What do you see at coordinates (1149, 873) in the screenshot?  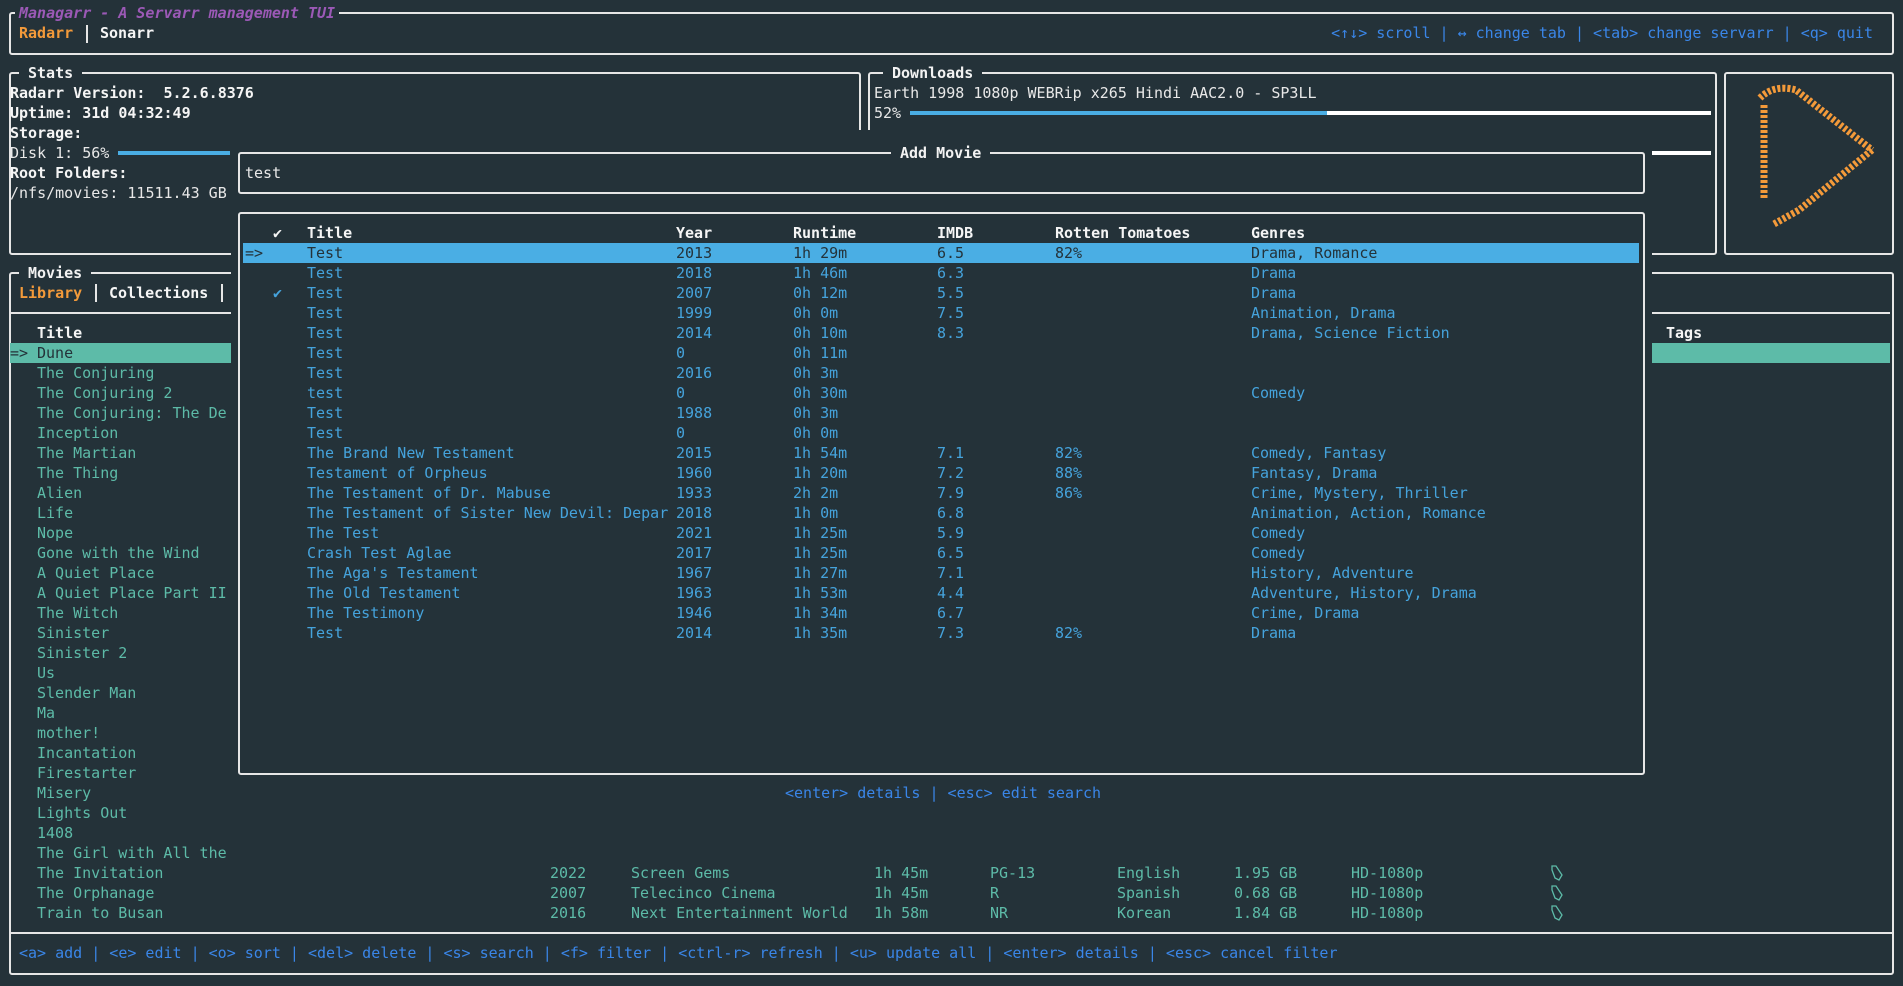 I see `library-row-language: English` at bounding box center [1149, 873].